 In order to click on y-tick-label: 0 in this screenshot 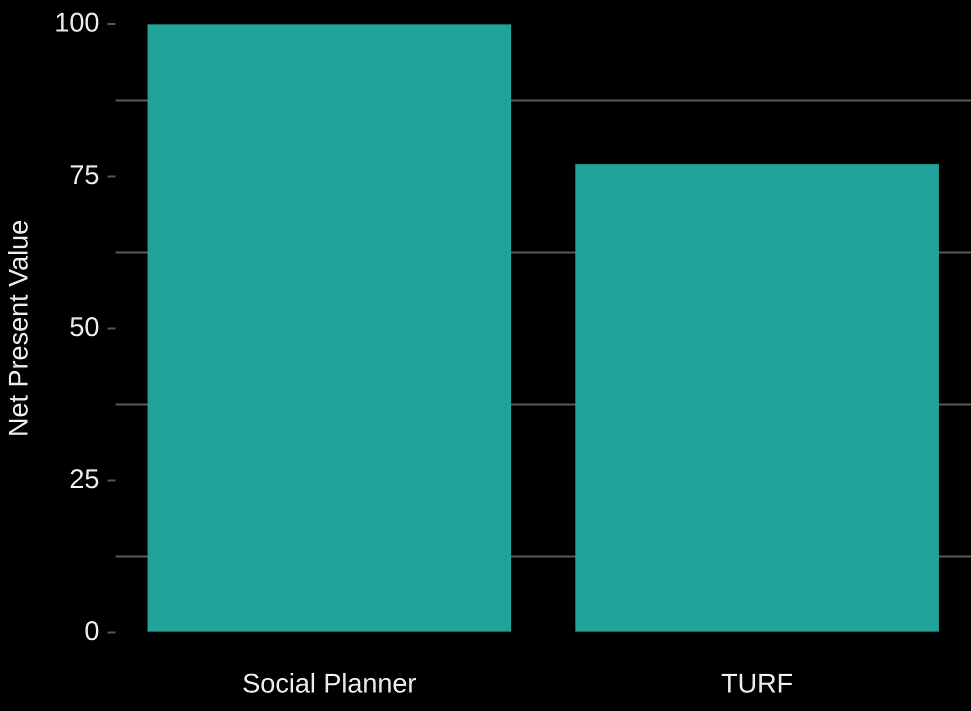, I will do `click(92, 631)`.